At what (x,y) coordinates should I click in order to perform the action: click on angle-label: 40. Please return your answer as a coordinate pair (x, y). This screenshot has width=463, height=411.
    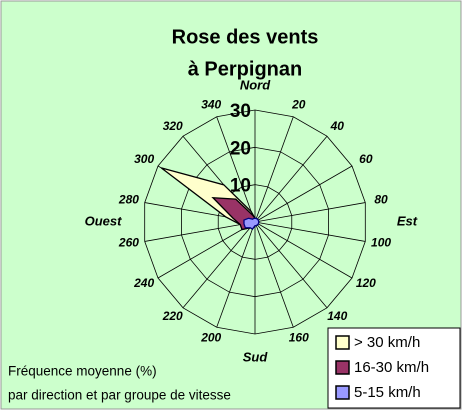
    Looking at the image, I should click on (337, 126).